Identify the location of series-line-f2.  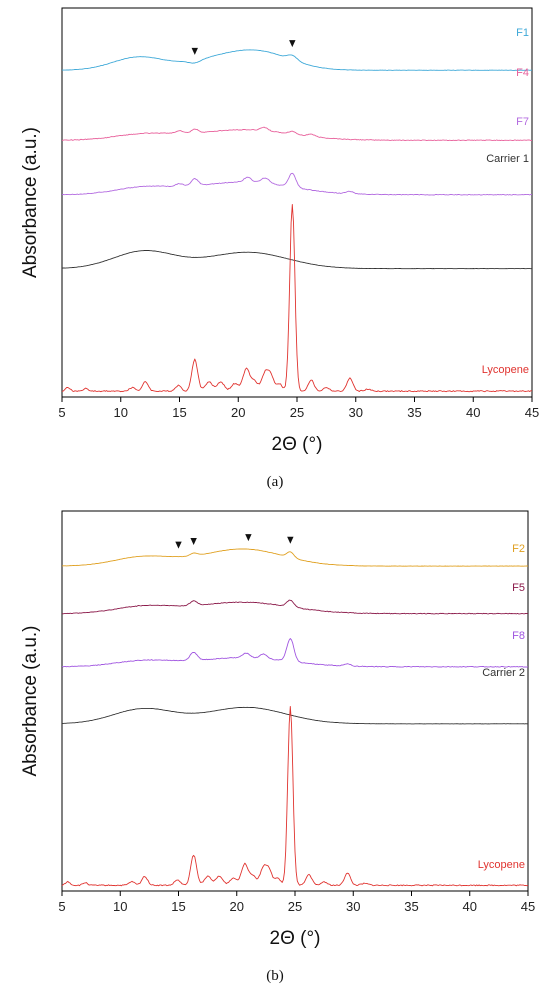
(295, 557).